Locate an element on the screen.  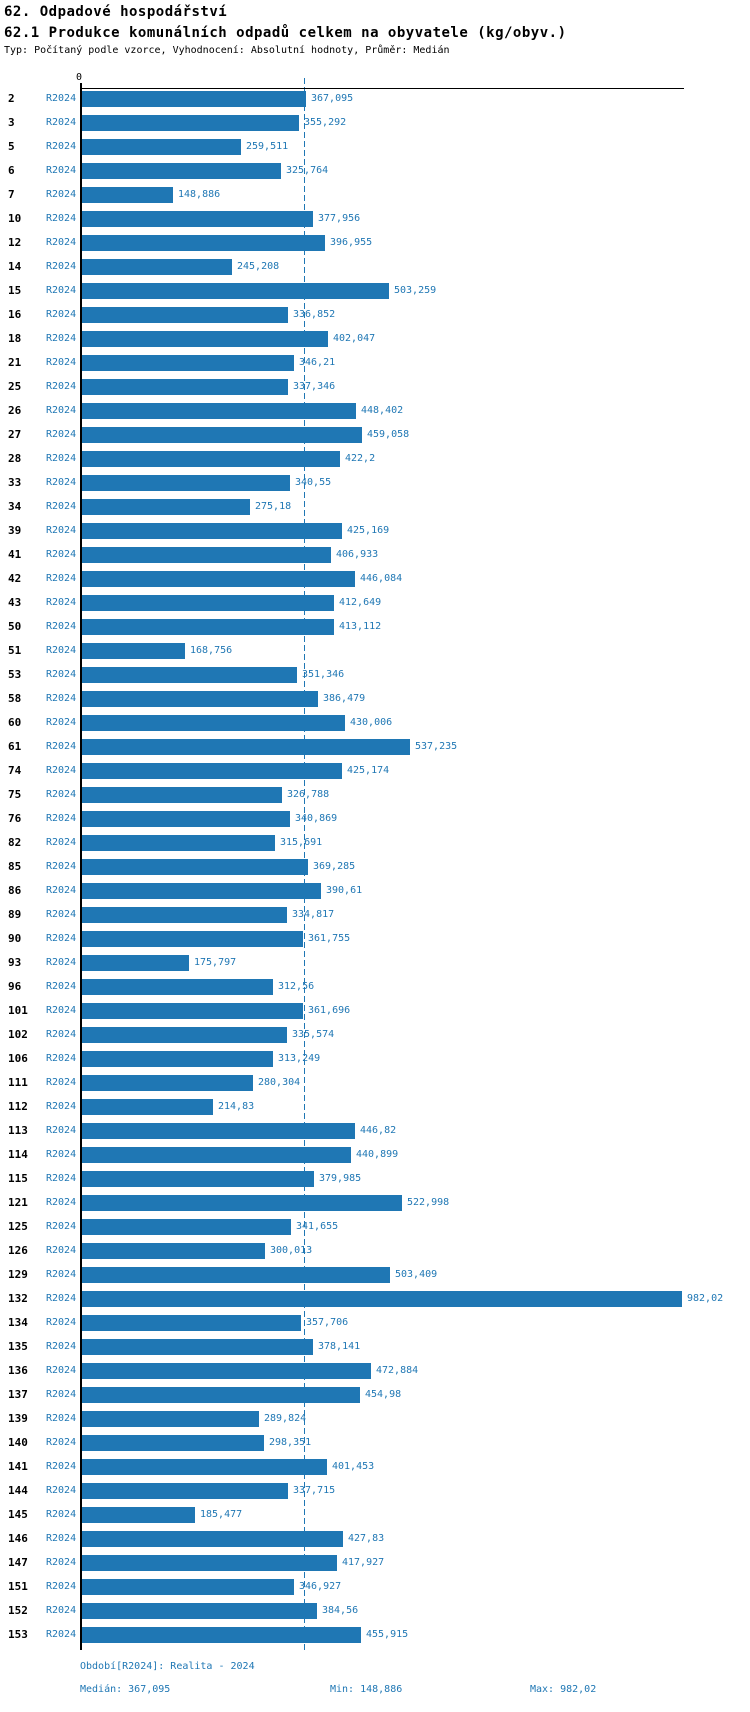
chart-row: 129 R2024 503,409 is located at coordinates (375, 1275).